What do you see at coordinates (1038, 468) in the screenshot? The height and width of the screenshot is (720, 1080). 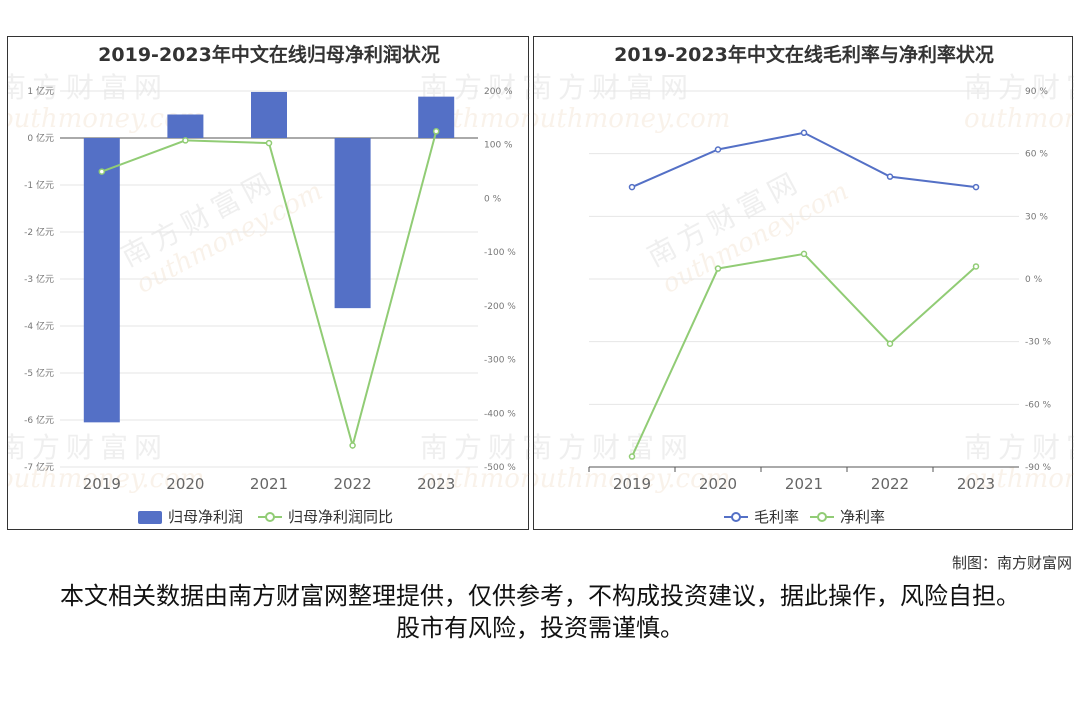 I see `right-axis-tick-label: -90 %` at bounding box center [1038, 468].